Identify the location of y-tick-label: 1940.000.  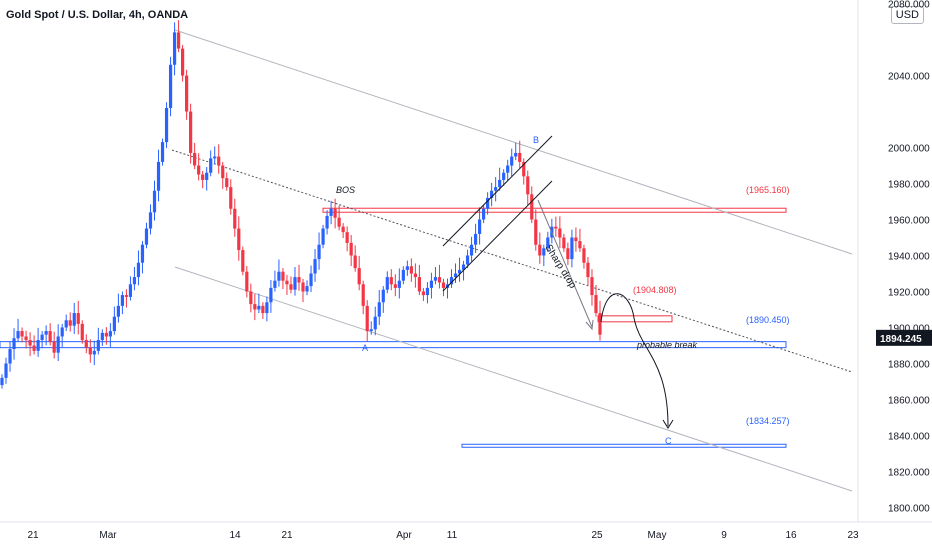
(909, 257).